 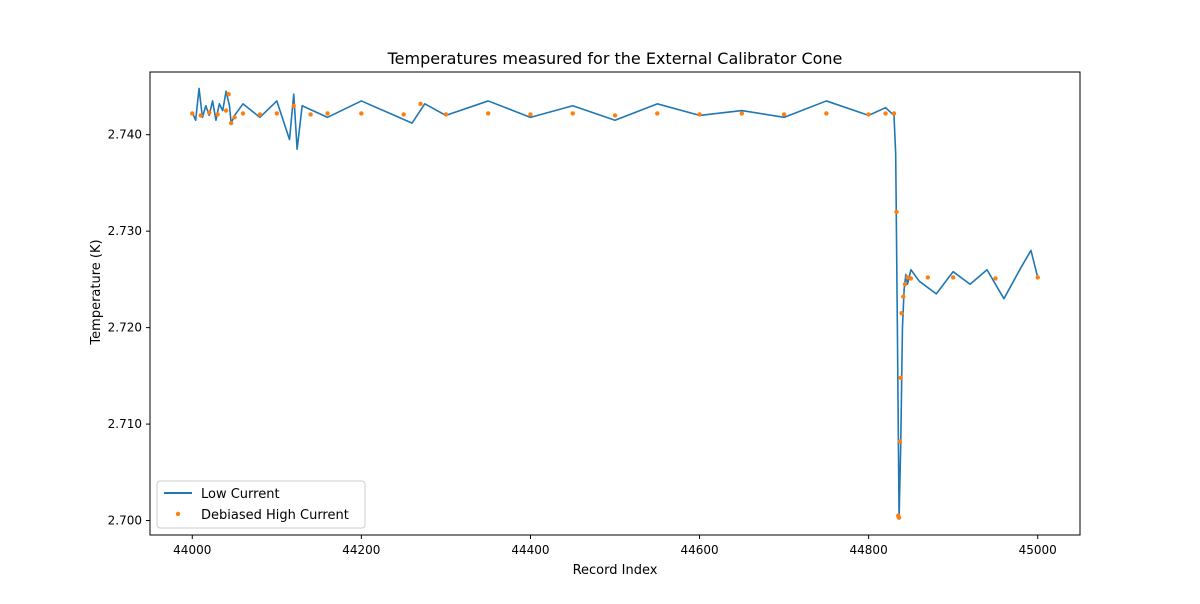 What do you see at coordinates (699, 550) in the screenshot?
I see `x-tick-label: 44600` at bounding box center [699, 550].